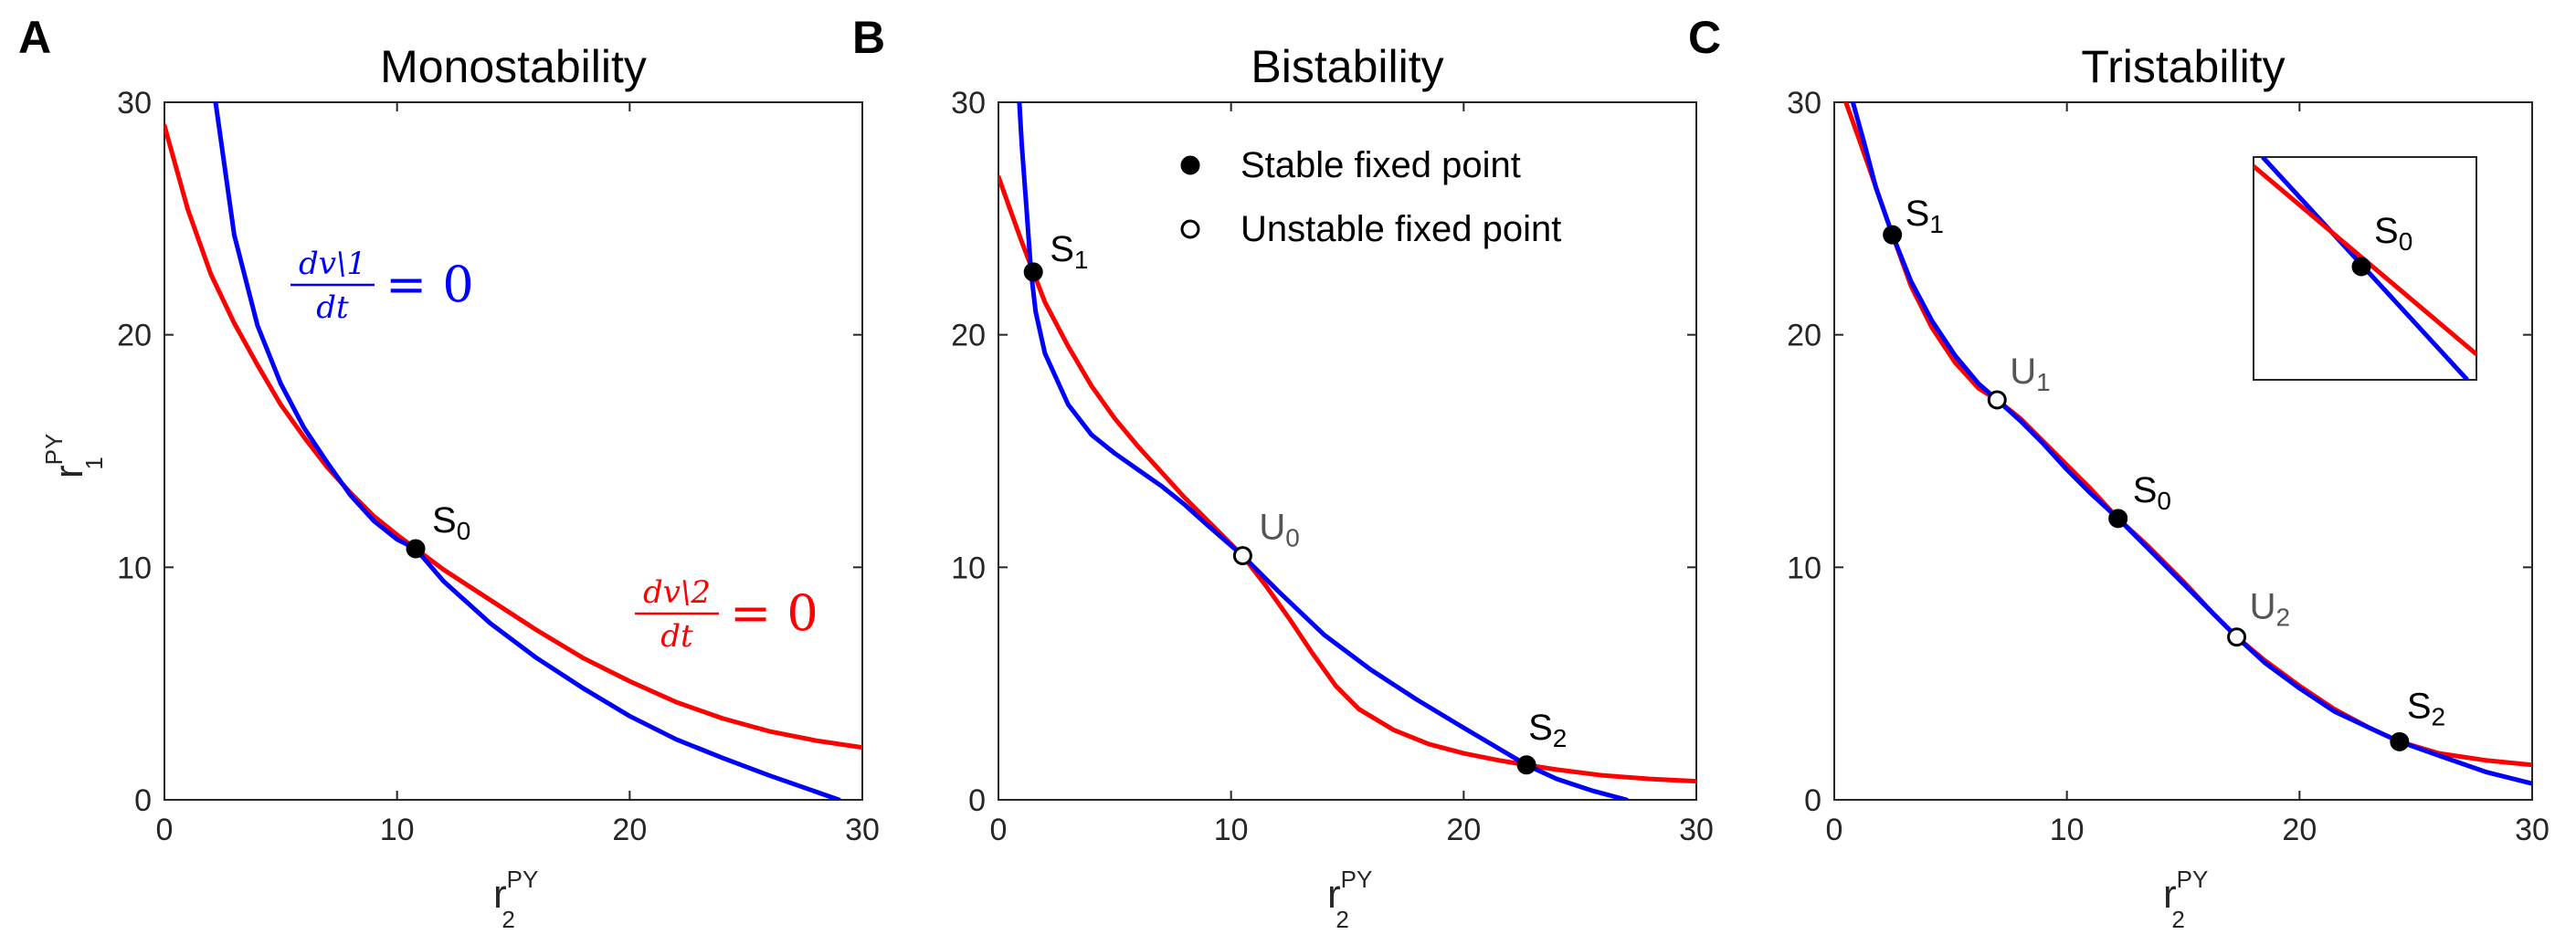  What do you see at coordinates (677, 592) in the screenshot?
I see `equation-numerator: dv\2` at bounding box center [677, 592].